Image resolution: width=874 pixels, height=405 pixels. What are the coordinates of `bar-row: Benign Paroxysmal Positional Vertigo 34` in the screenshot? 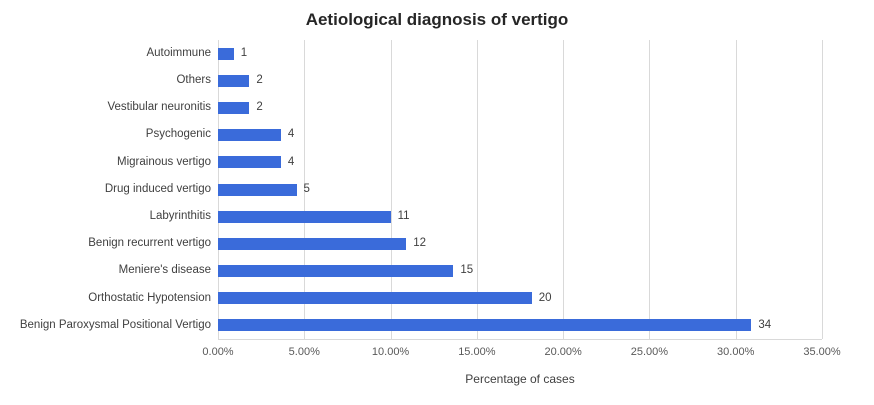 It's located at (421, 325).